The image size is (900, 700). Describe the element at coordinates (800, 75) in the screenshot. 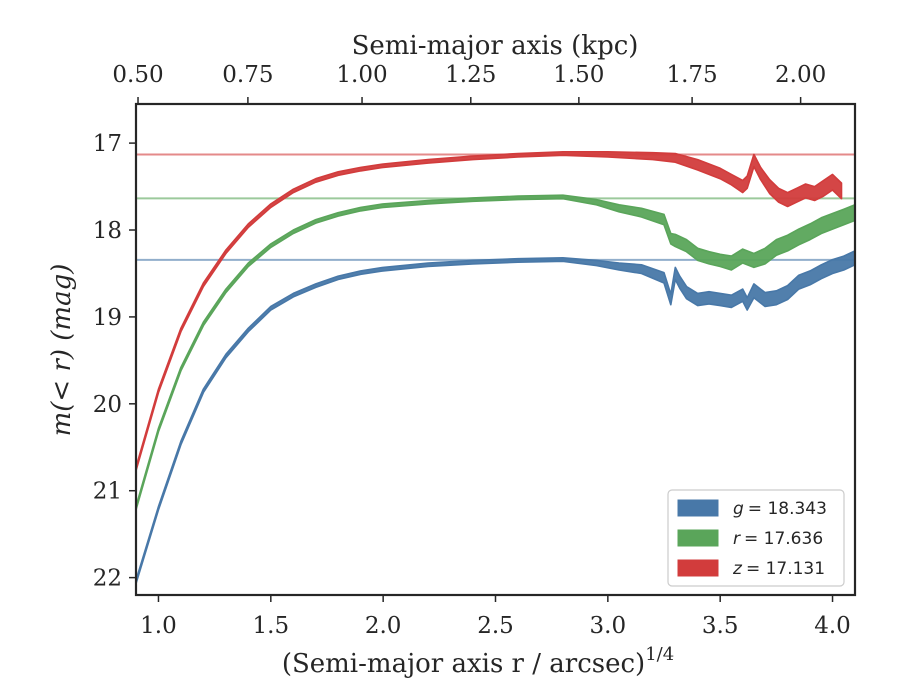

I see `top-tick-label: 2.00` at that location.